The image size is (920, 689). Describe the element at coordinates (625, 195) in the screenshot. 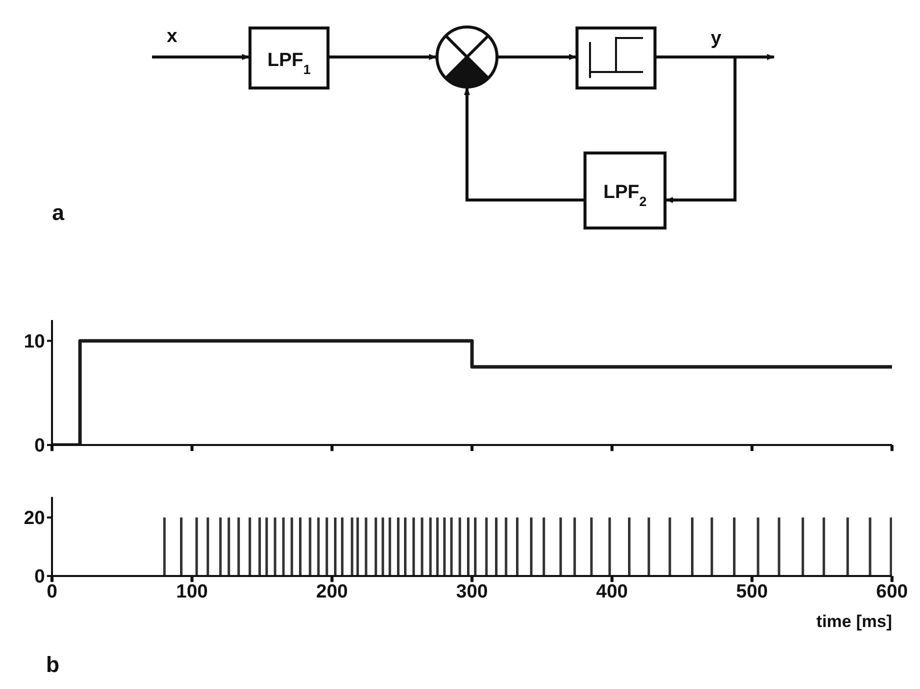

I see `text: LPF$_{2}$` at that location.